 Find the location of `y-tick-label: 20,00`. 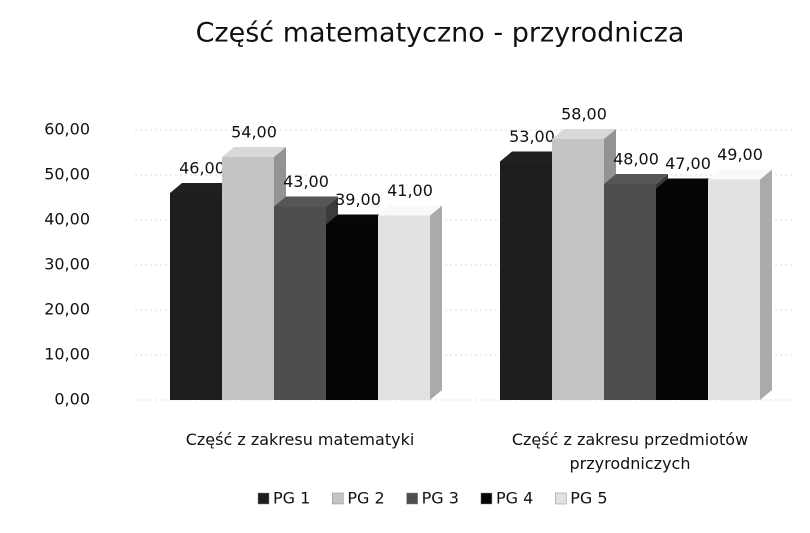

y-tick-label: 20,00 is located at coordinates (67, 309).